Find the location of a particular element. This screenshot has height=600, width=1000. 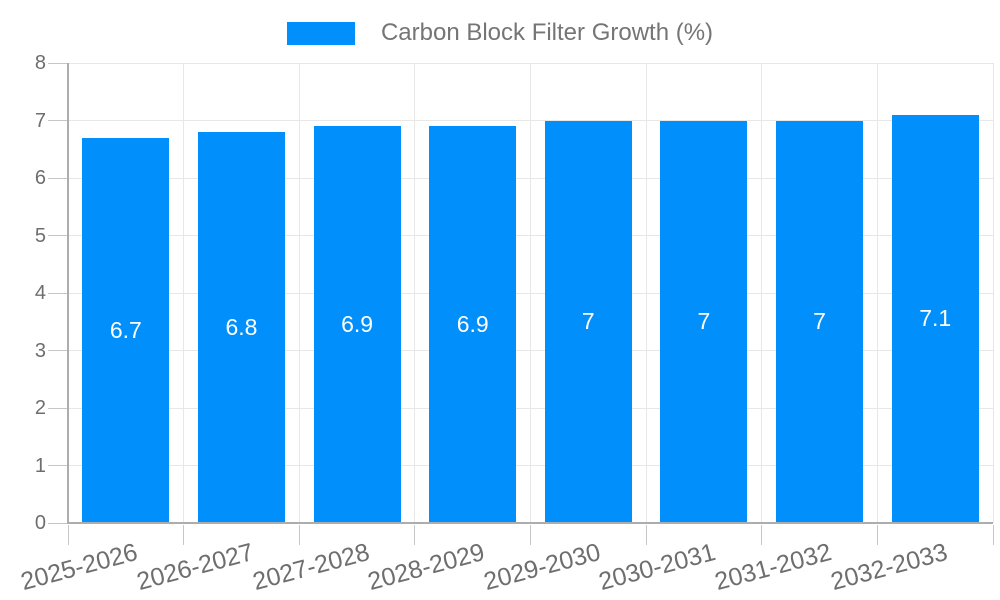

bar-value-label: 7.1 is located at coordinates (935, 318).